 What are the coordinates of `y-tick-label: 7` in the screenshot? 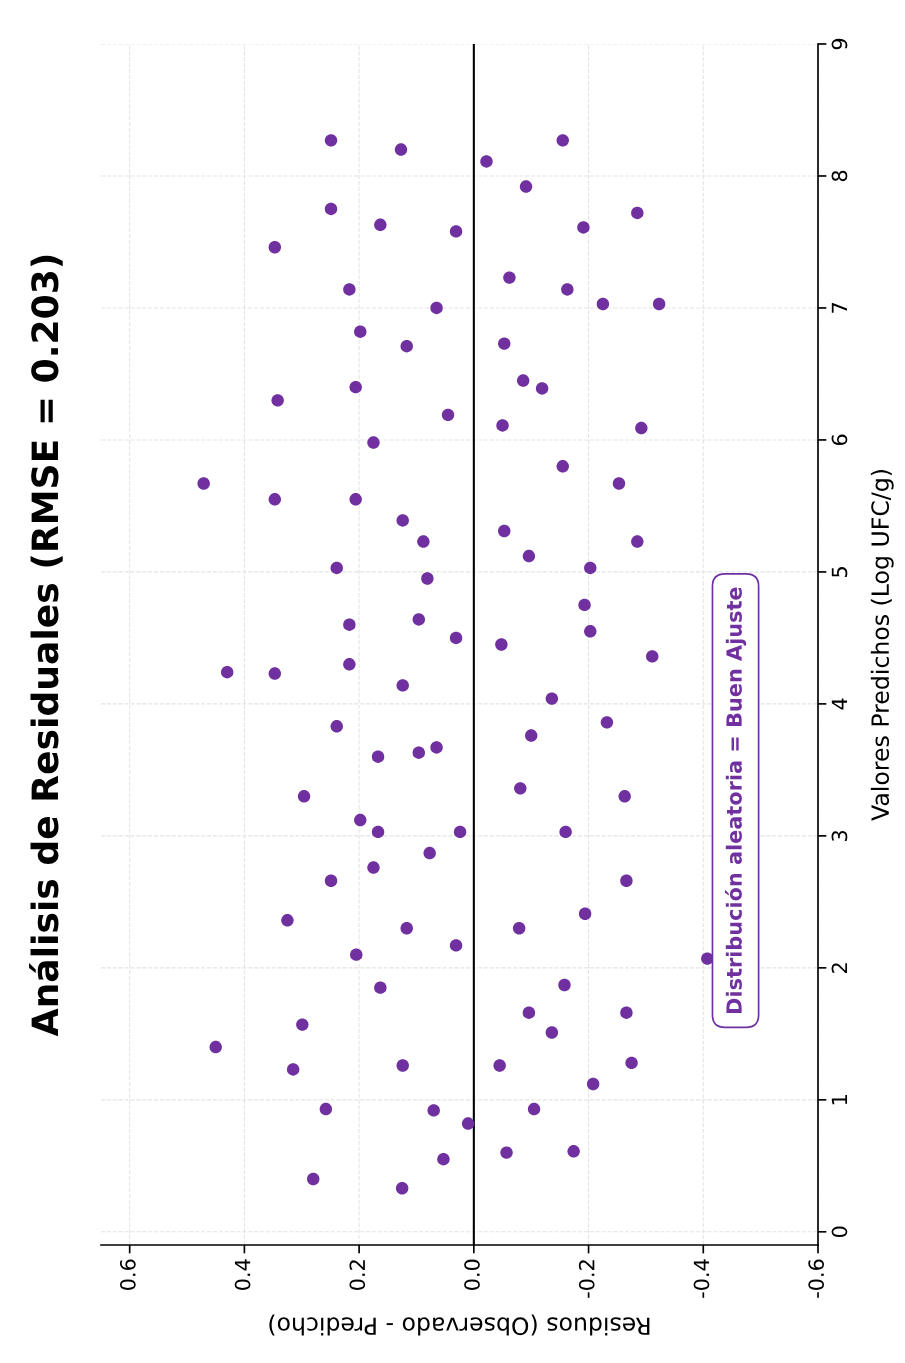 It's located at (839, 308).